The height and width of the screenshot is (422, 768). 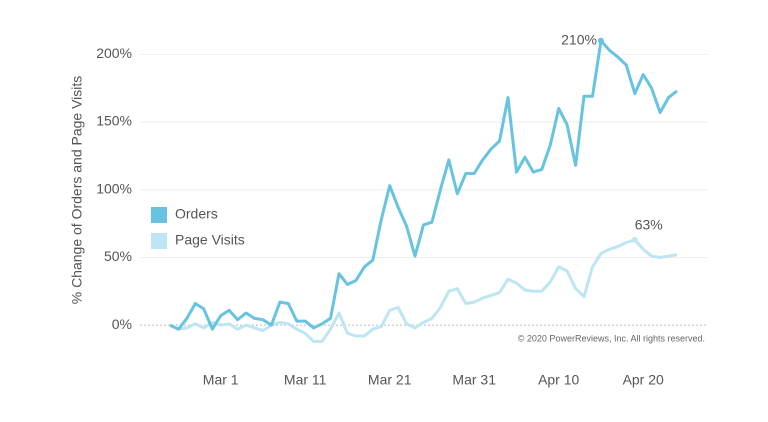 What do you see at coordinates (122, 324) in the screenshot?
I see `y-tick-label: 0%` at bounding box center [122, 324].